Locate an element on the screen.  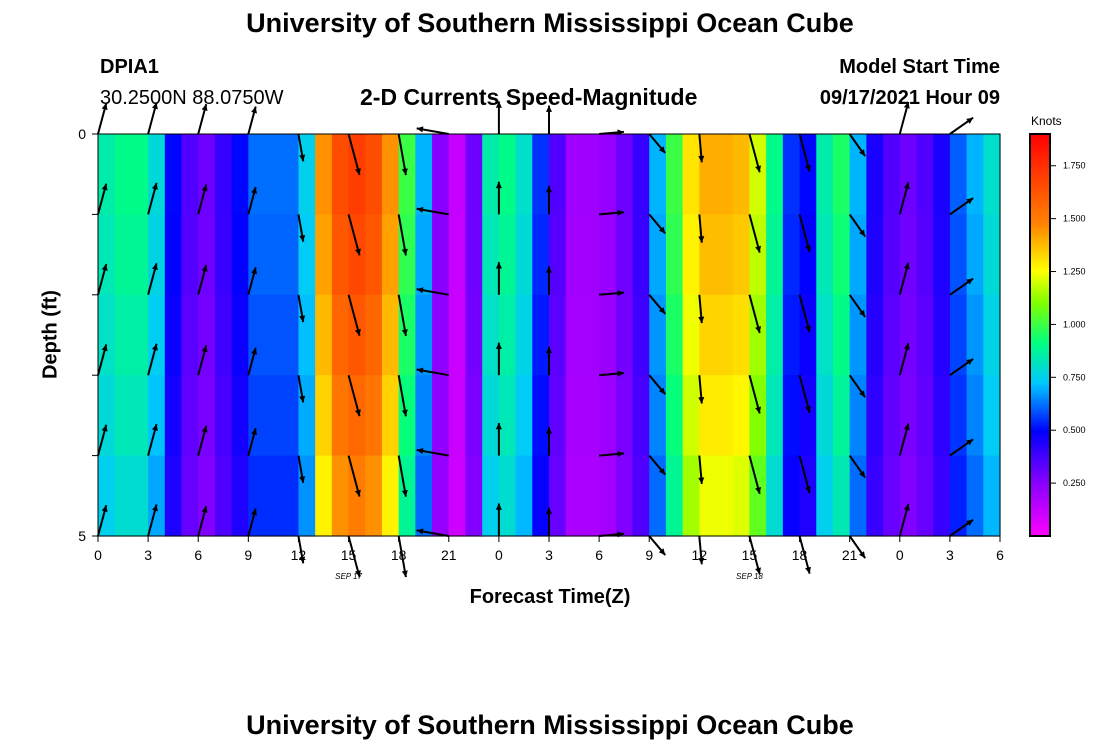
y-tick-label: 0 is located at coordinates (82, 134).